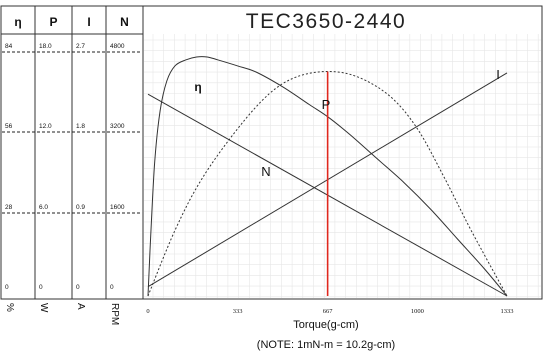 The height and width of the screenshot is (359, 545). I want to click on scale-tick-label: 56, so click(9, 126).